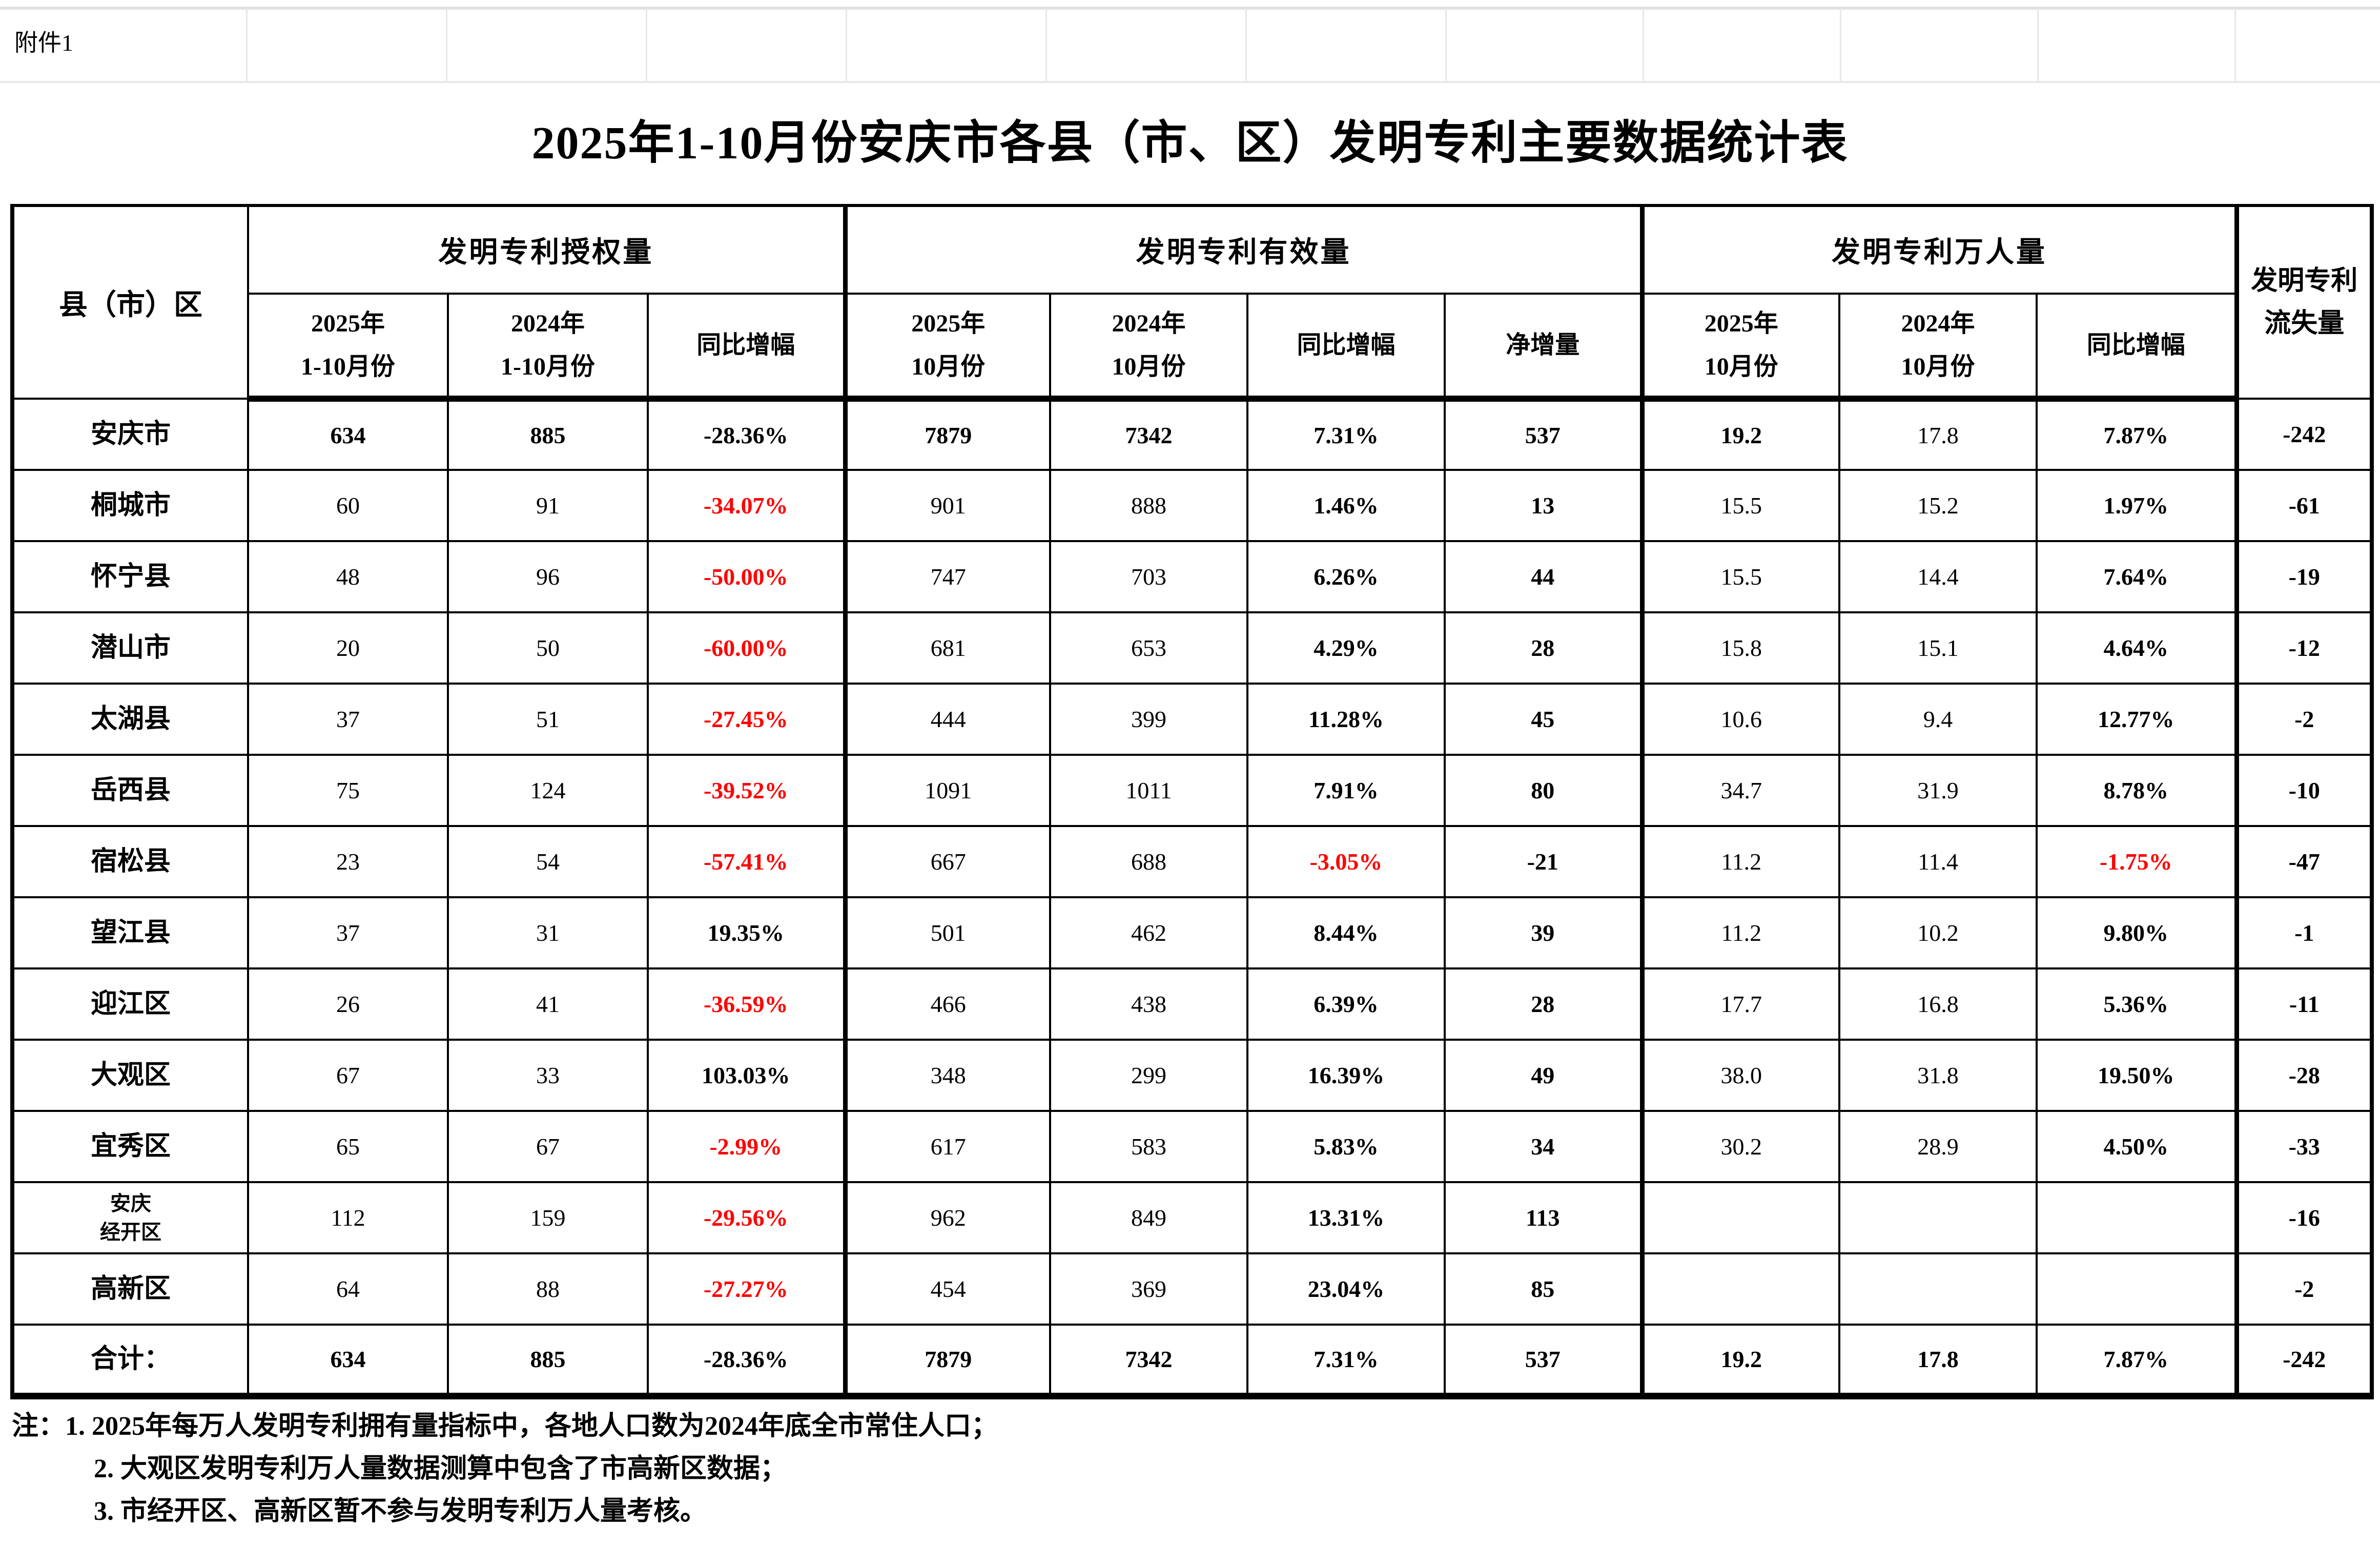 This screenshot has width=2380, height=1548. What do you see at coordinates (1544, 861) in the screenshot?
I see `cell: -21` at bounding box center [1544, 861].